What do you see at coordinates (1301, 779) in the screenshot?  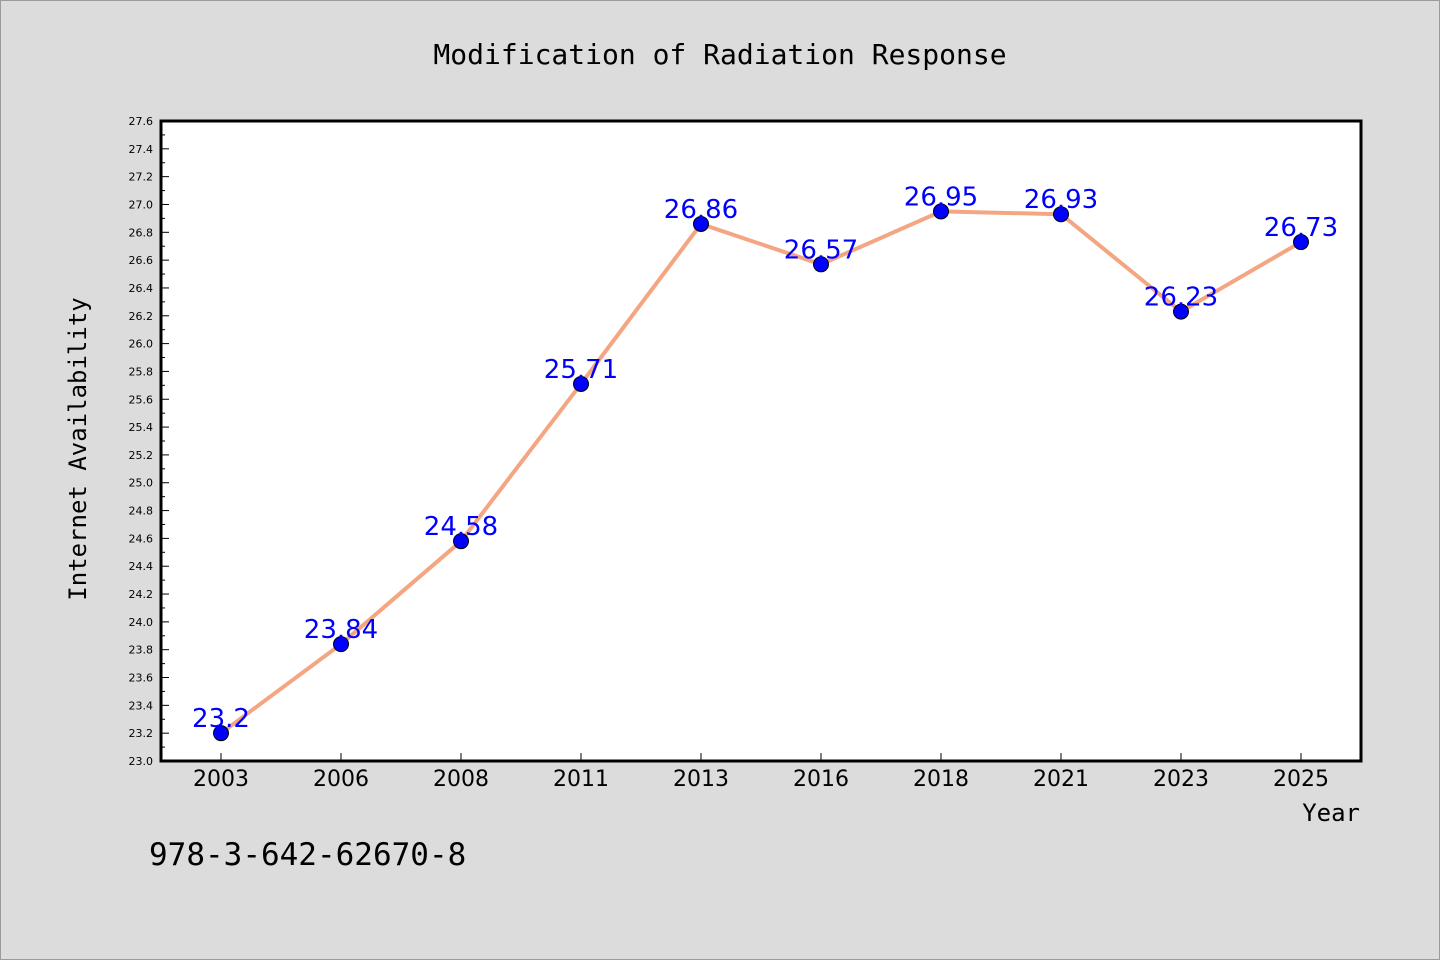 I see `x-tick-label: 2025` at bounding box center [1301, 779].